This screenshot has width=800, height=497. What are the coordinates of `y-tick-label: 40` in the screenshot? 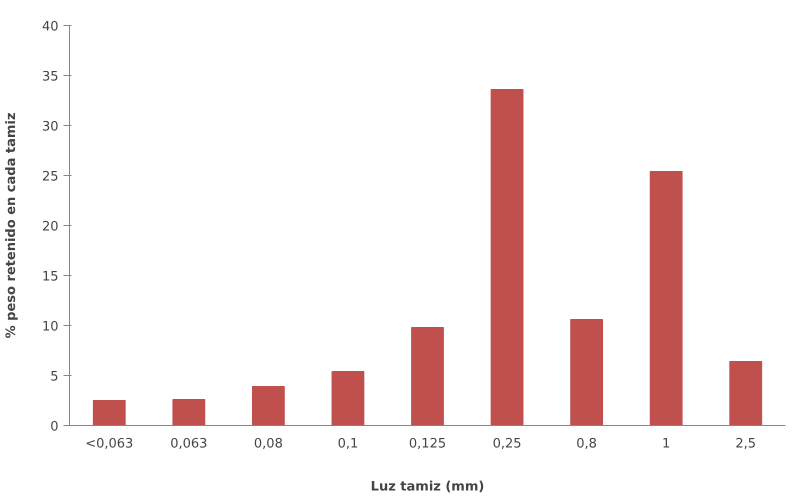 It's located at (50, 27).